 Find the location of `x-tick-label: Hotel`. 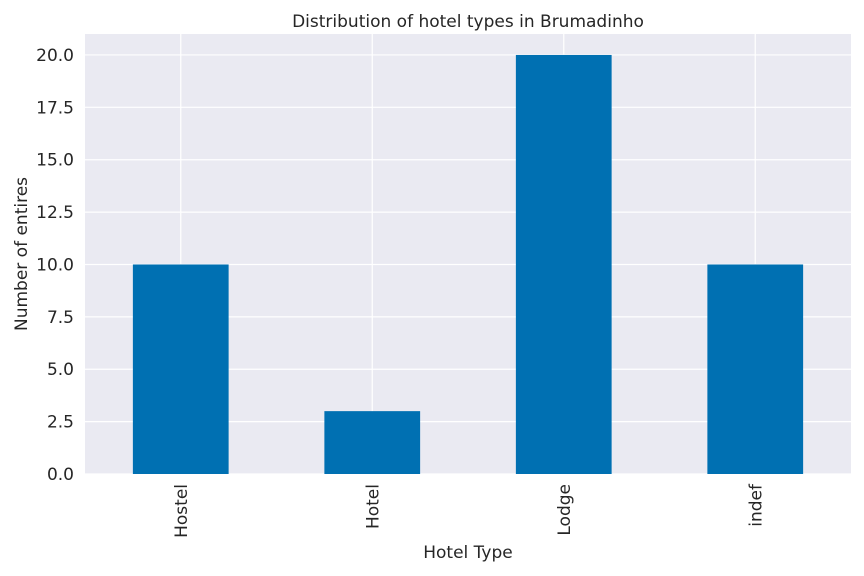

x-tick-label: Hotel is located at coordinates (373, 506).